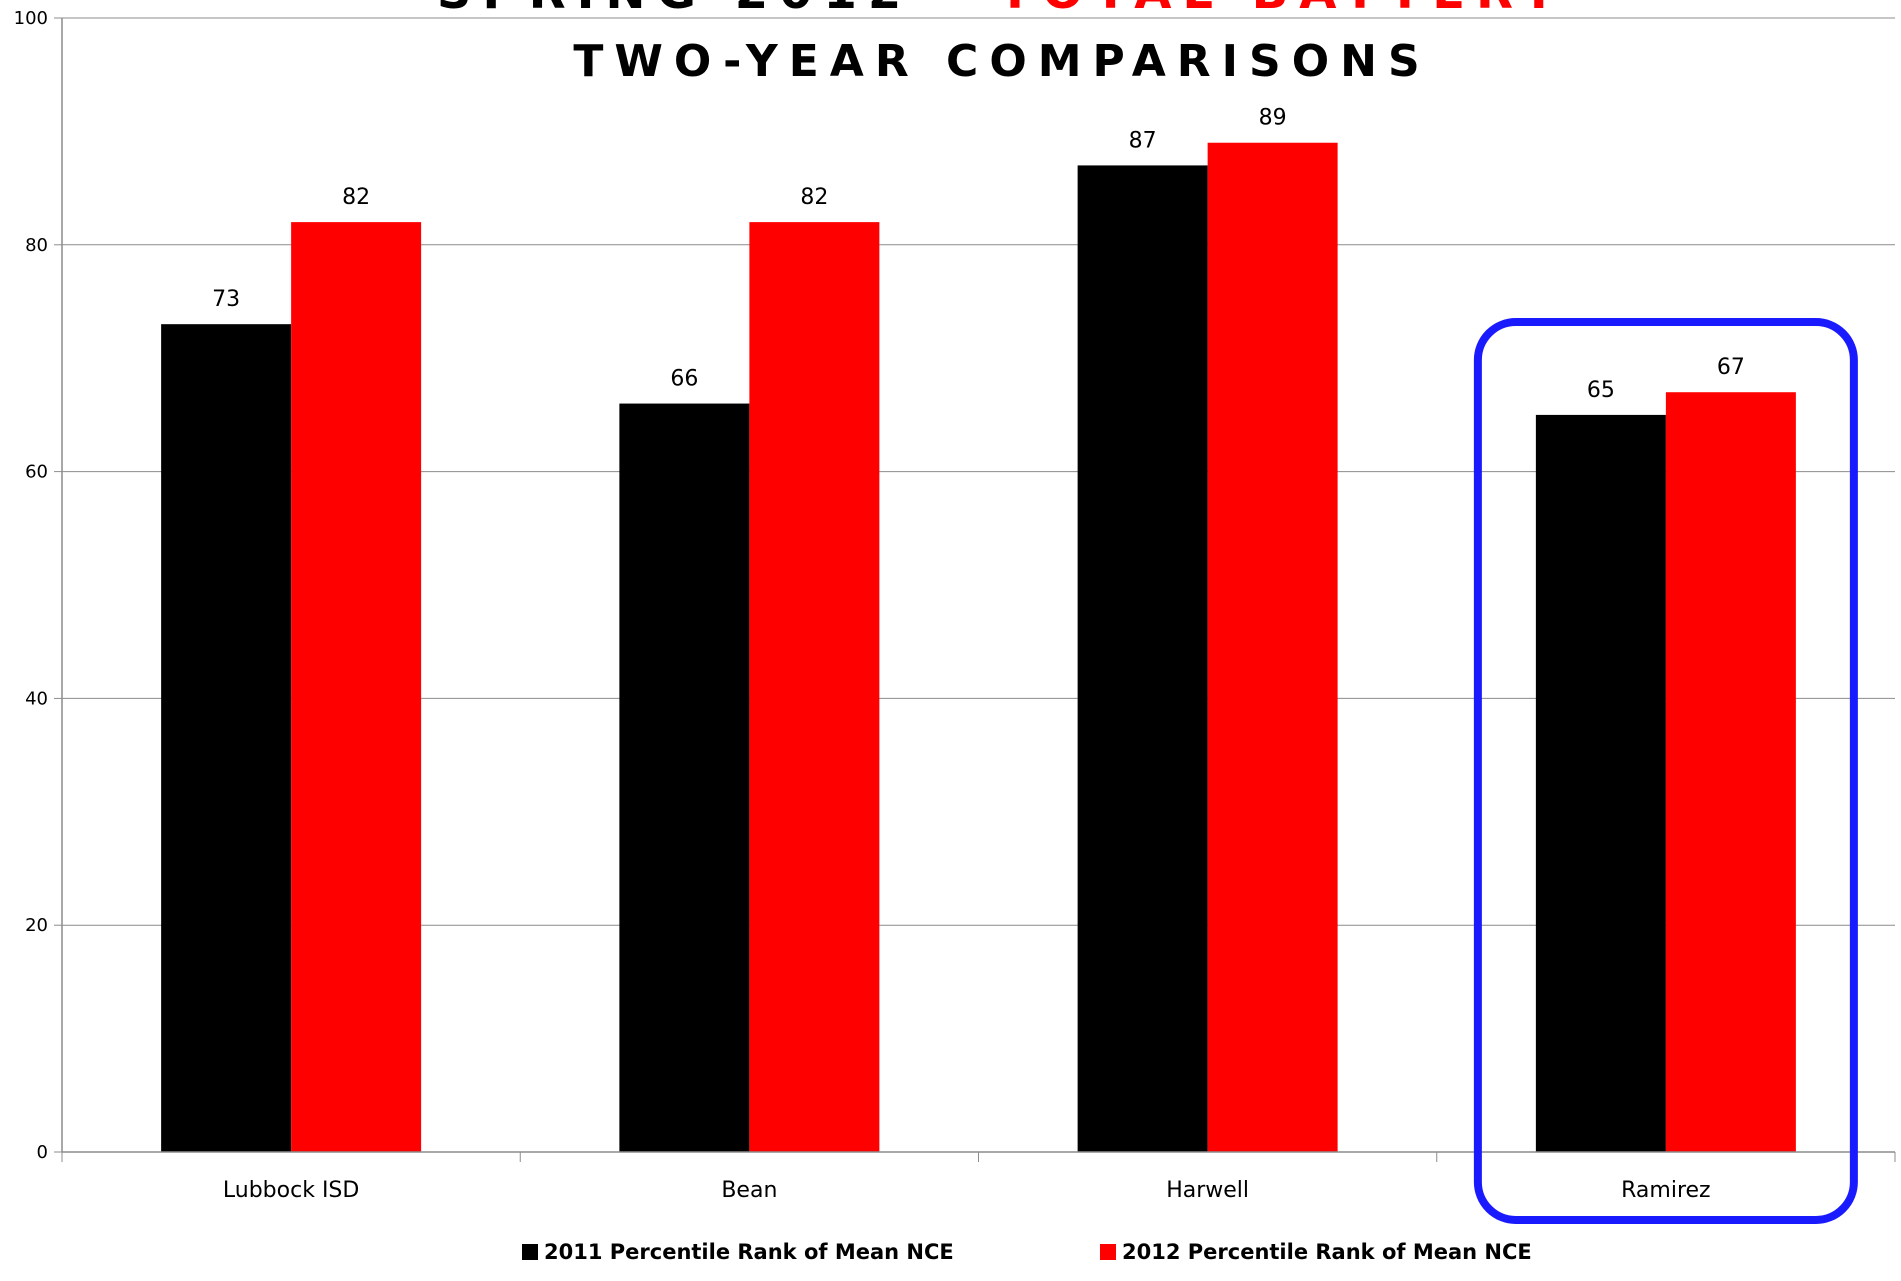 The width and height of the screenshot is (1901, 1281). I want to click on title-part-1: SPRING 2012 -, so click(718, 10).